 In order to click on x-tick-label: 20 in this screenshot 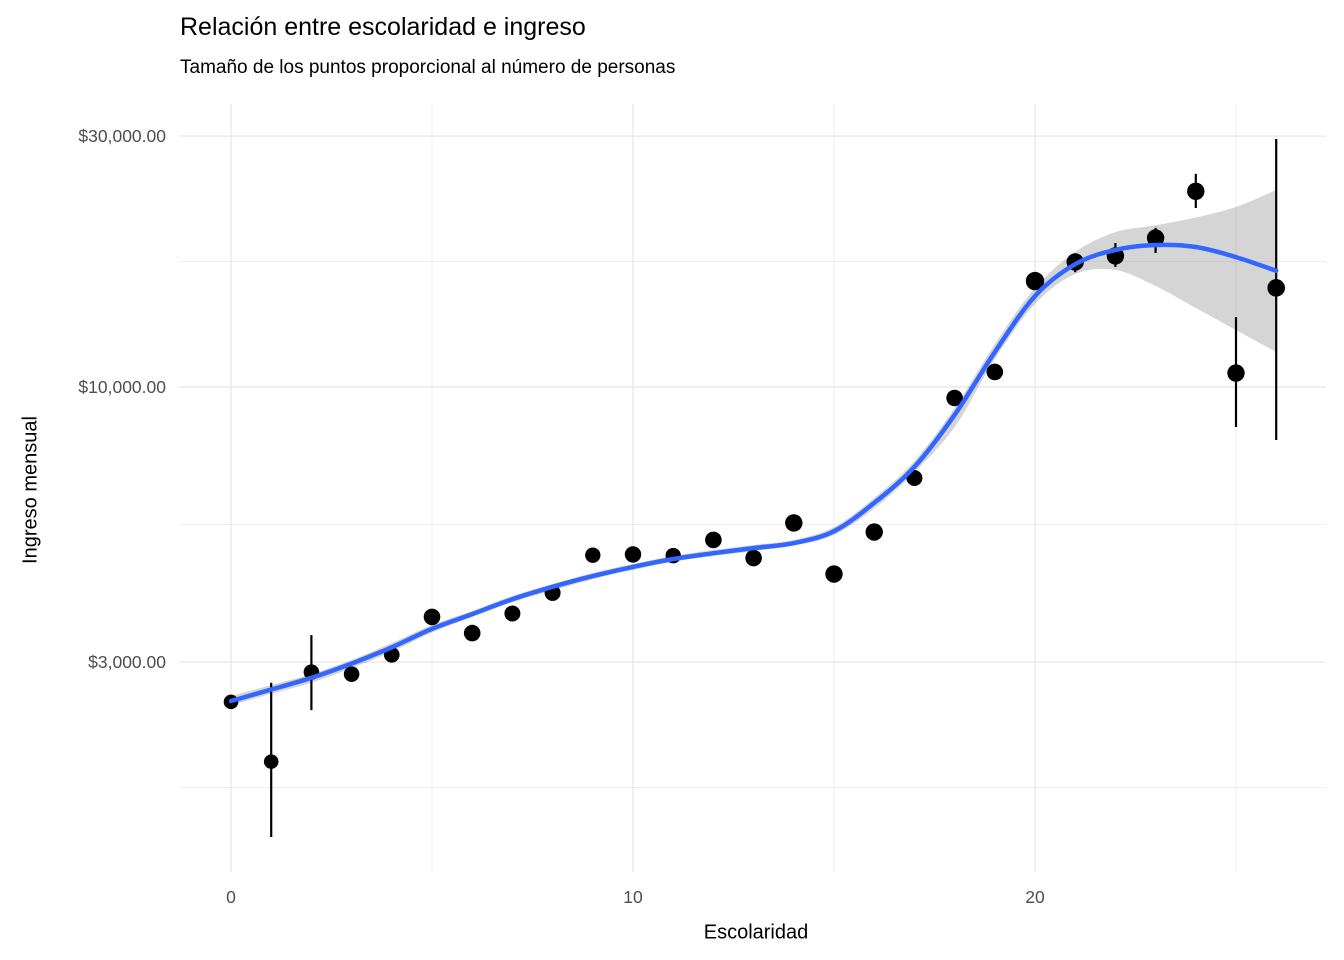, I will do `click(1035, 897)`.